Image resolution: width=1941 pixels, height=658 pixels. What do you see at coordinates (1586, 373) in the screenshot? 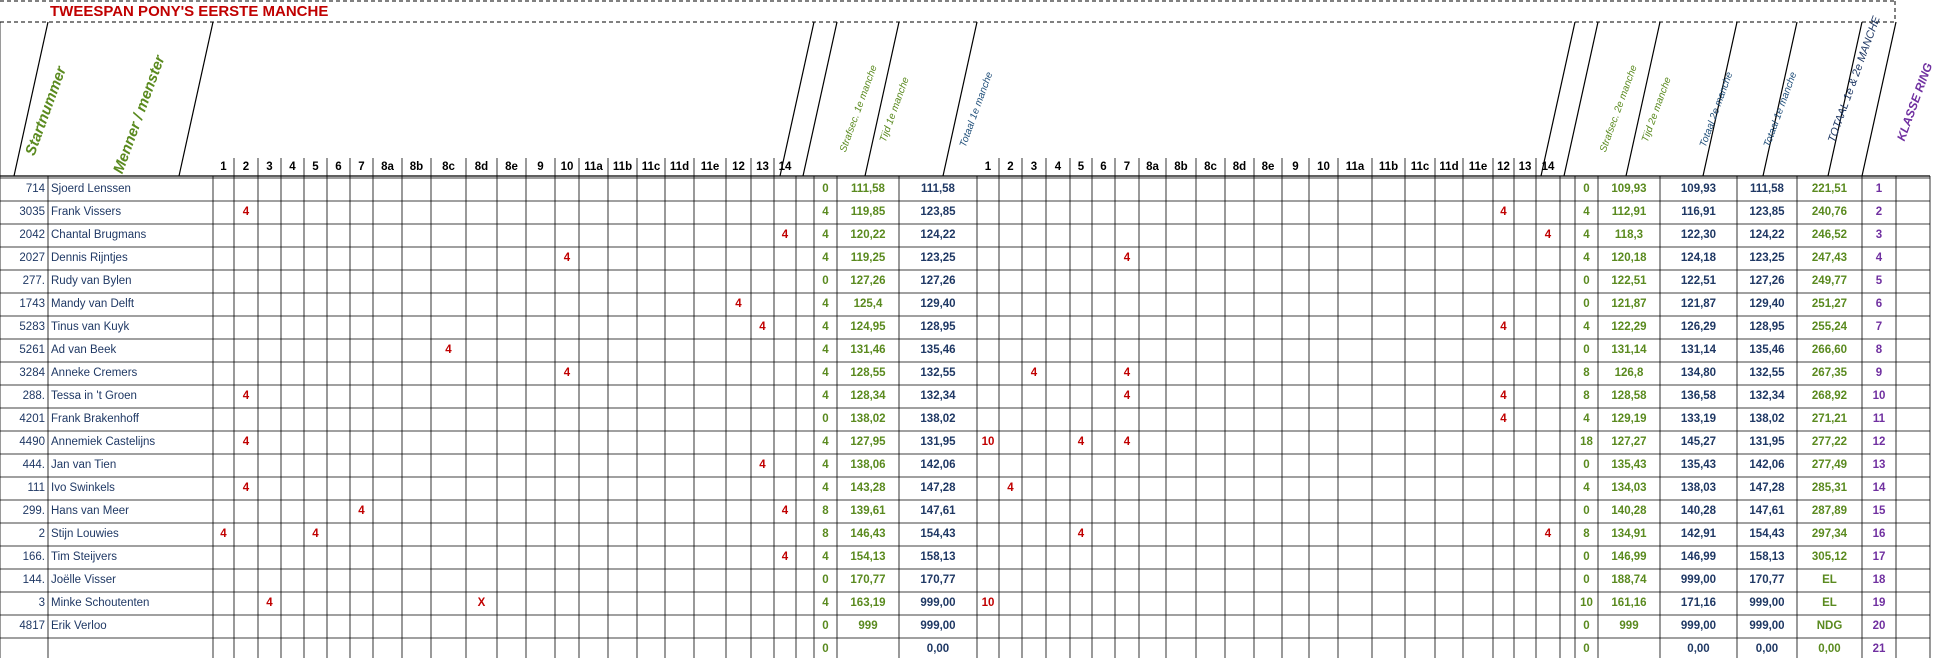
I see `penalty-seconds-2: 8` at bounding box center [1586, 373].